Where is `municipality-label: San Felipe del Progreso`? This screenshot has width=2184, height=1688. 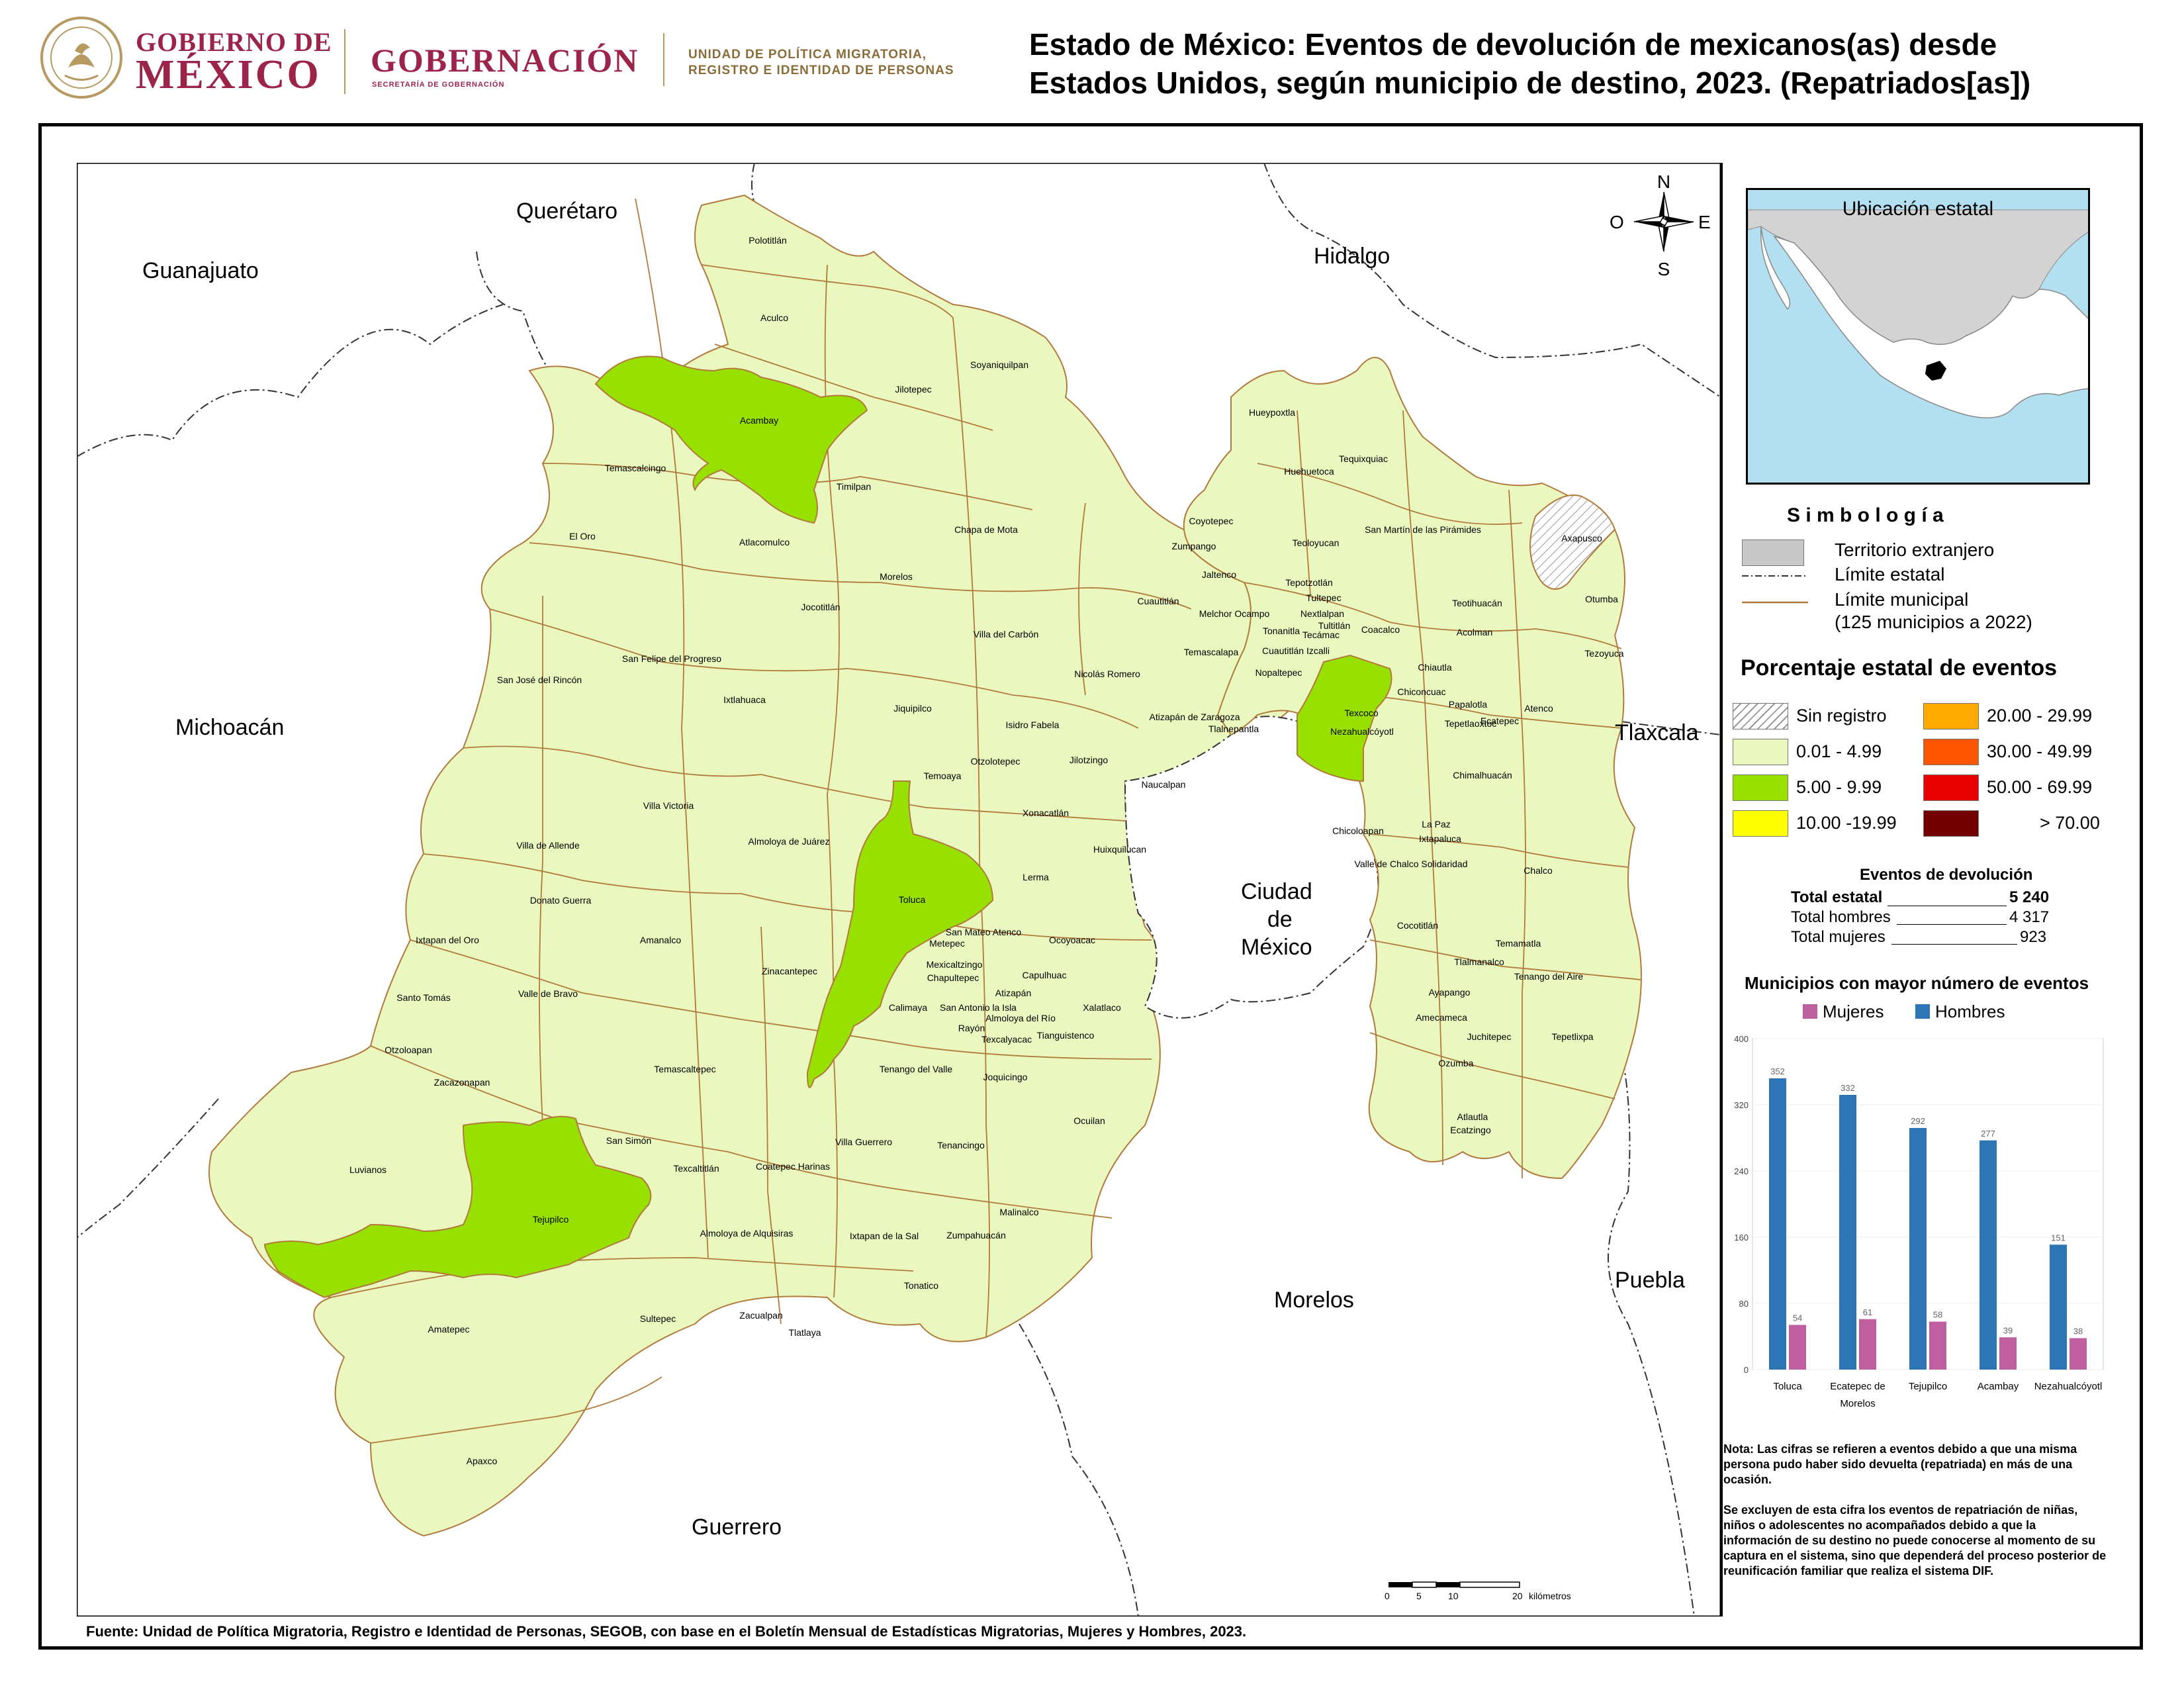 municipality-label: San Felipe del Progreso is located at coordinates (671, 658).